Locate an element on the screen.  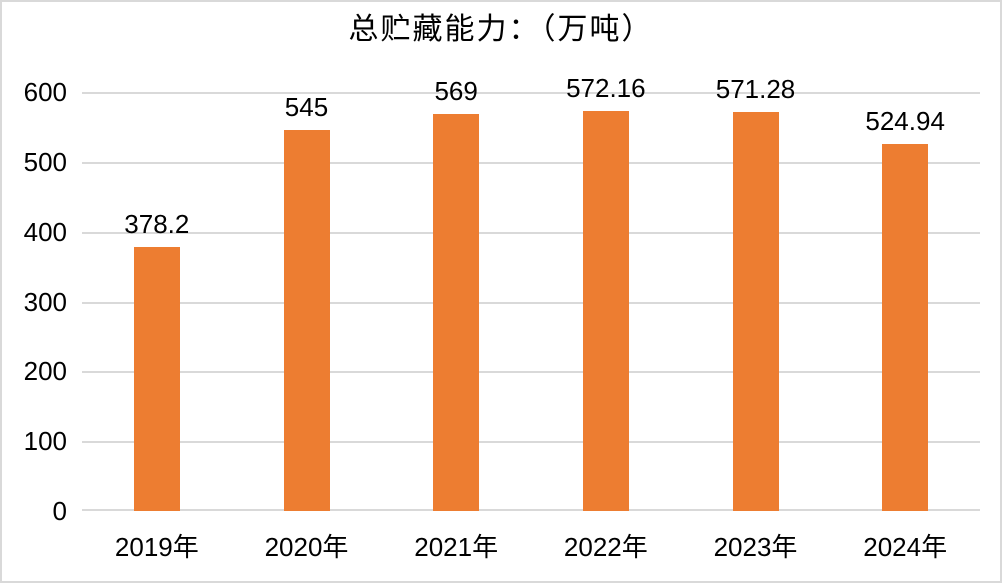
data-label: 545 is located at coordinates (306, 107).